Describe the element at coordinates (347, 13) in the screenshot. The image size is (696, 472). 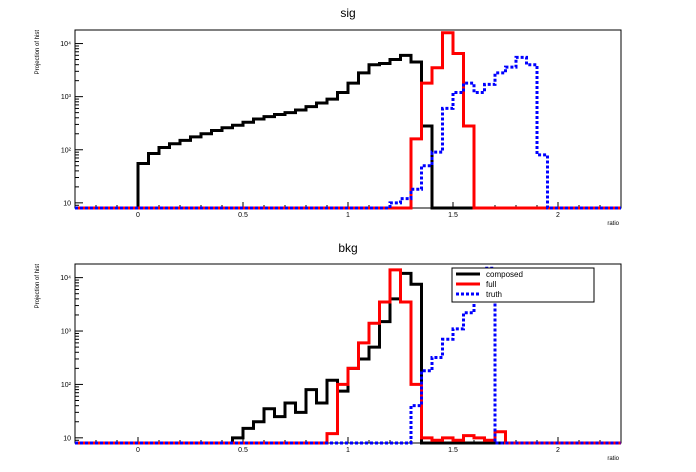
I see `panel-title: sig` at that location.